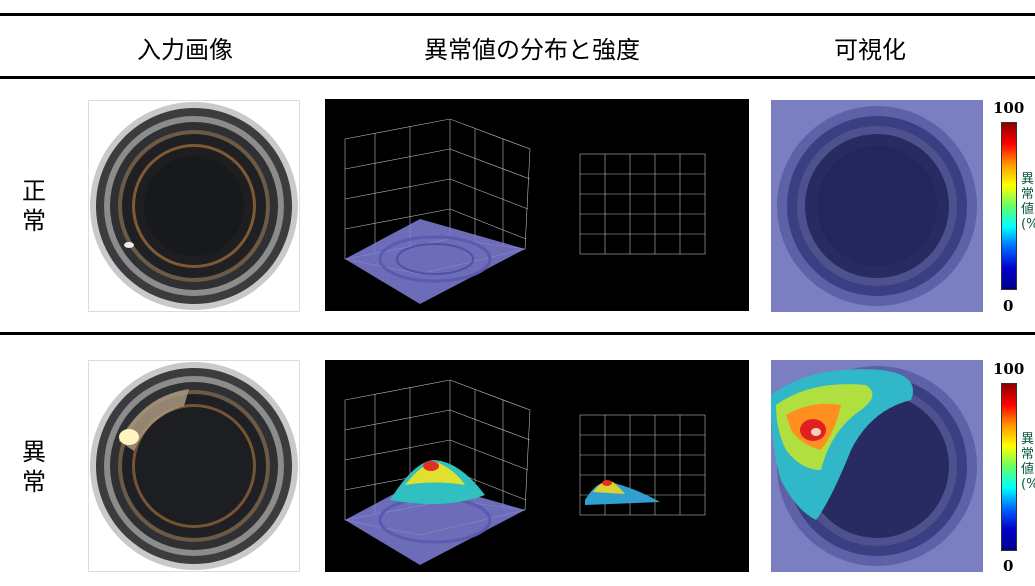  What do you see at coordinates (870, 50) in the screenshot?
I see `header-visualization: 可視化` at bounding box center [870, 50].